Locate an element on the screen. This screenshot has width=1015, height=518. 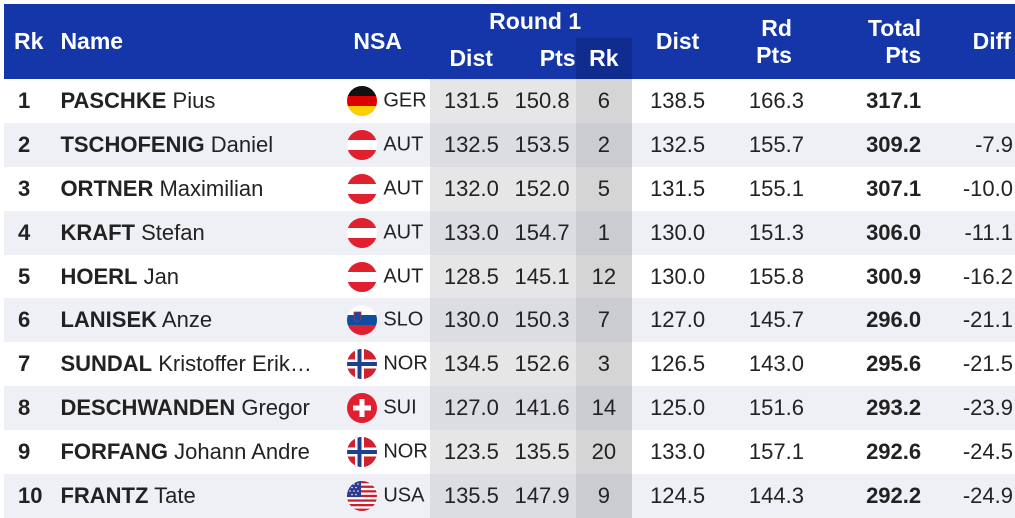
round1-rk-cell: 9 is located at coordinates (604, 496).